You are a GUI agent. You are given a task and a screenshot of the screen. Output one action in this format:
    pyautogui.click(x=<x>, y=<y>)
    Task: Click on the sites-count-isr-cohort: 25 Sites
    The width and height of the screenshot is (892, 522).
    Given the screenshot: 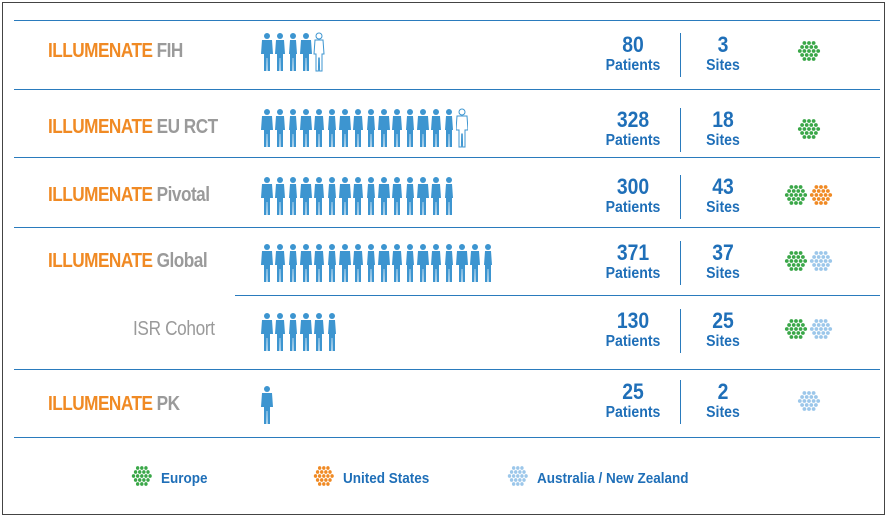 What is the action you would take?
    pyautogui.click(x=723, y=329)
    